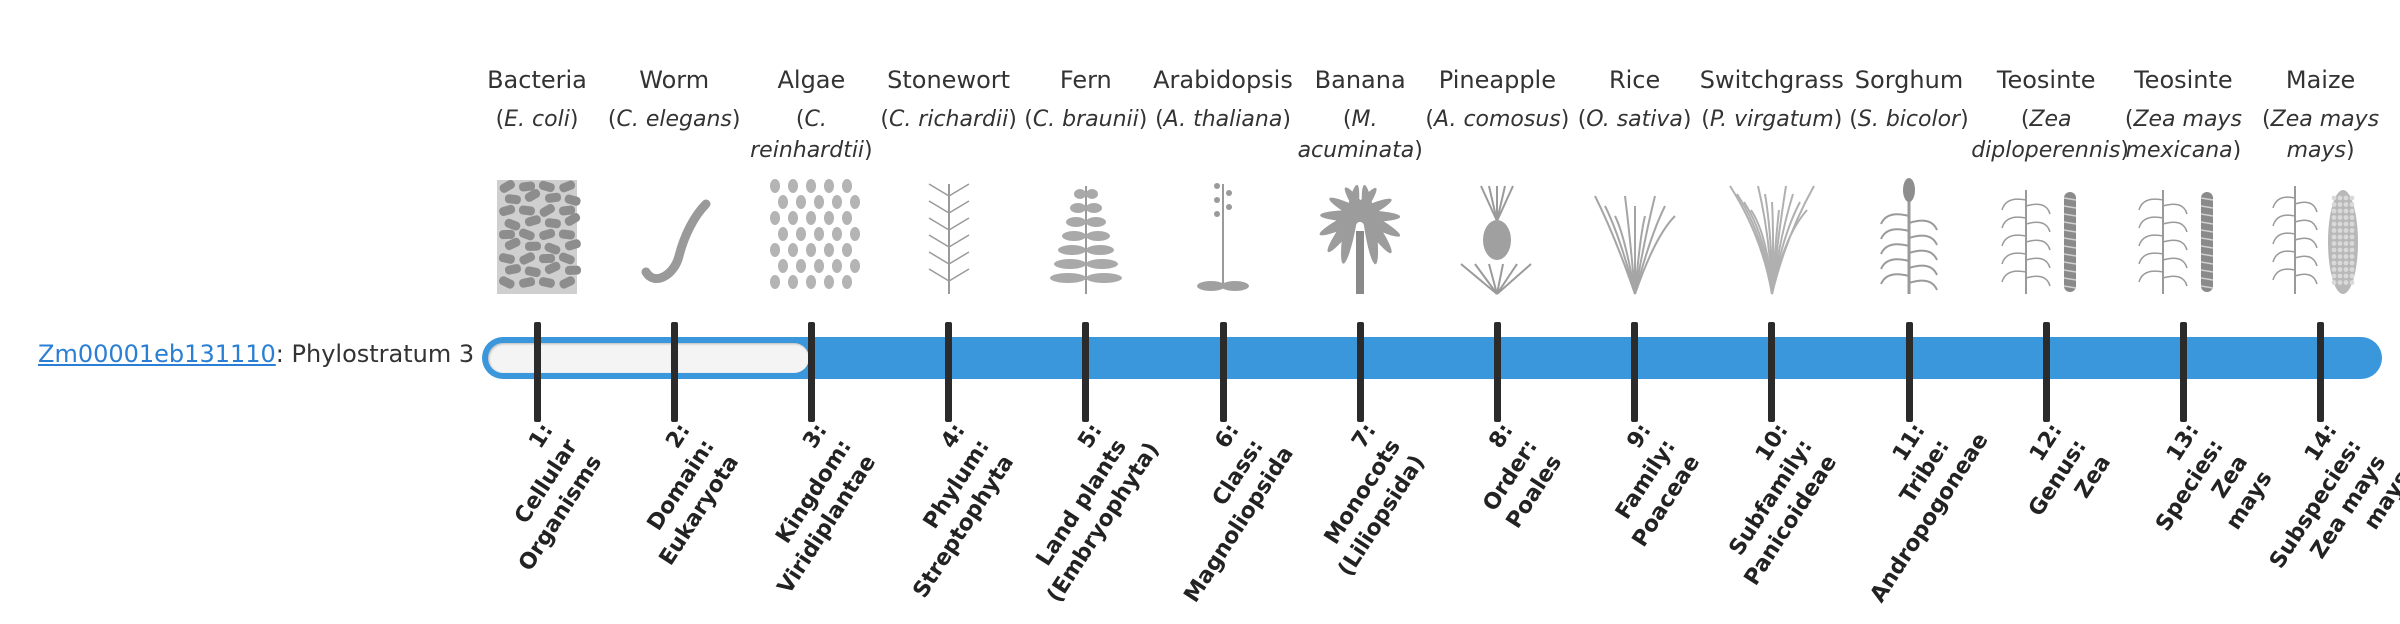  What do you see at coordinates (537, 237) in the screenshot?
I see `bacteria-icon` at bounding box center [537, 237].